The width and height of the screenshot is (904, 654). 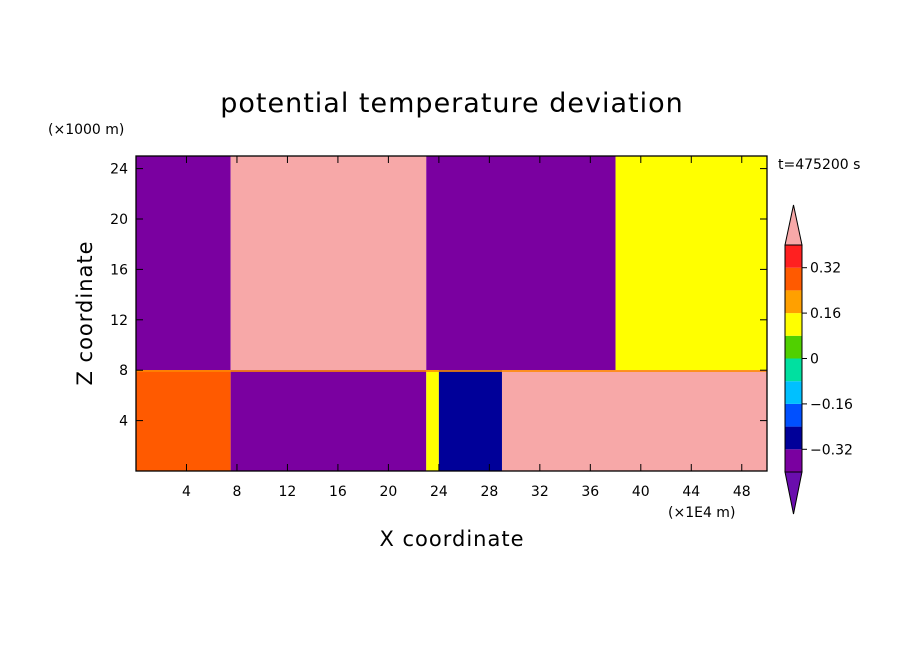 What do you see at coordinates (338, 492) in the screenshot?
I see `x-tick-label: 16` at bounding box center [338, 492].